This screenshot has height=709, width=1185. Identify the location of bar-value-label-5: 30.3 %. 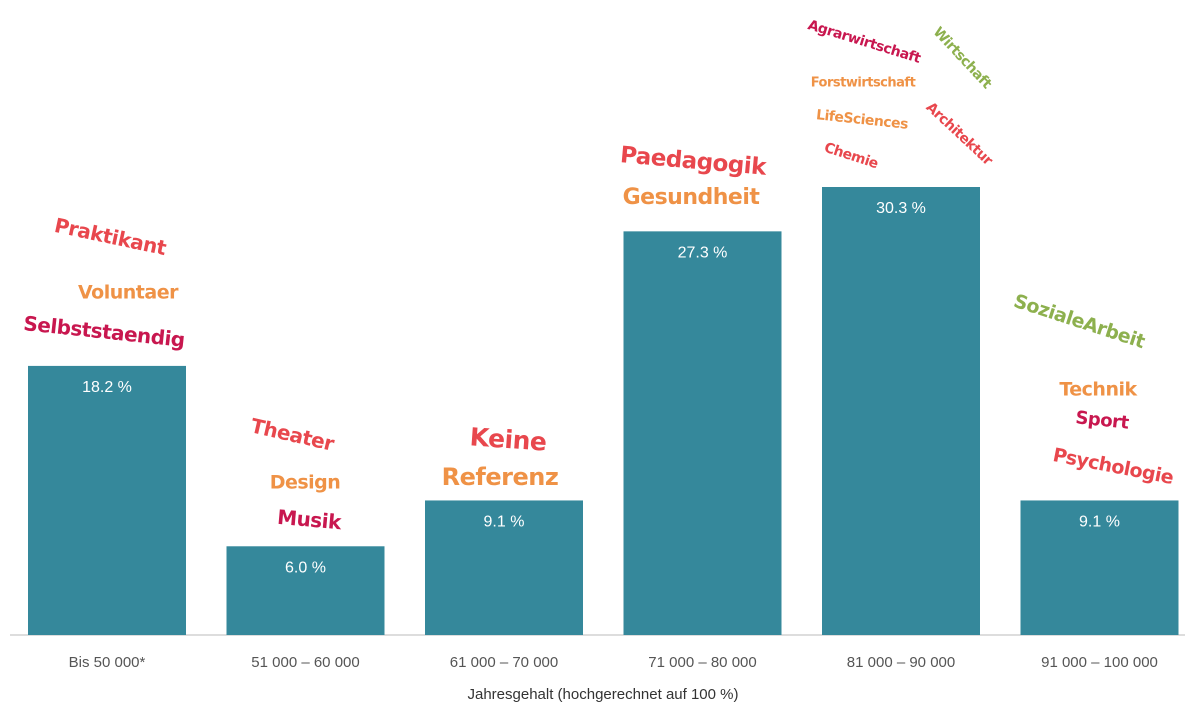
(901, 208).